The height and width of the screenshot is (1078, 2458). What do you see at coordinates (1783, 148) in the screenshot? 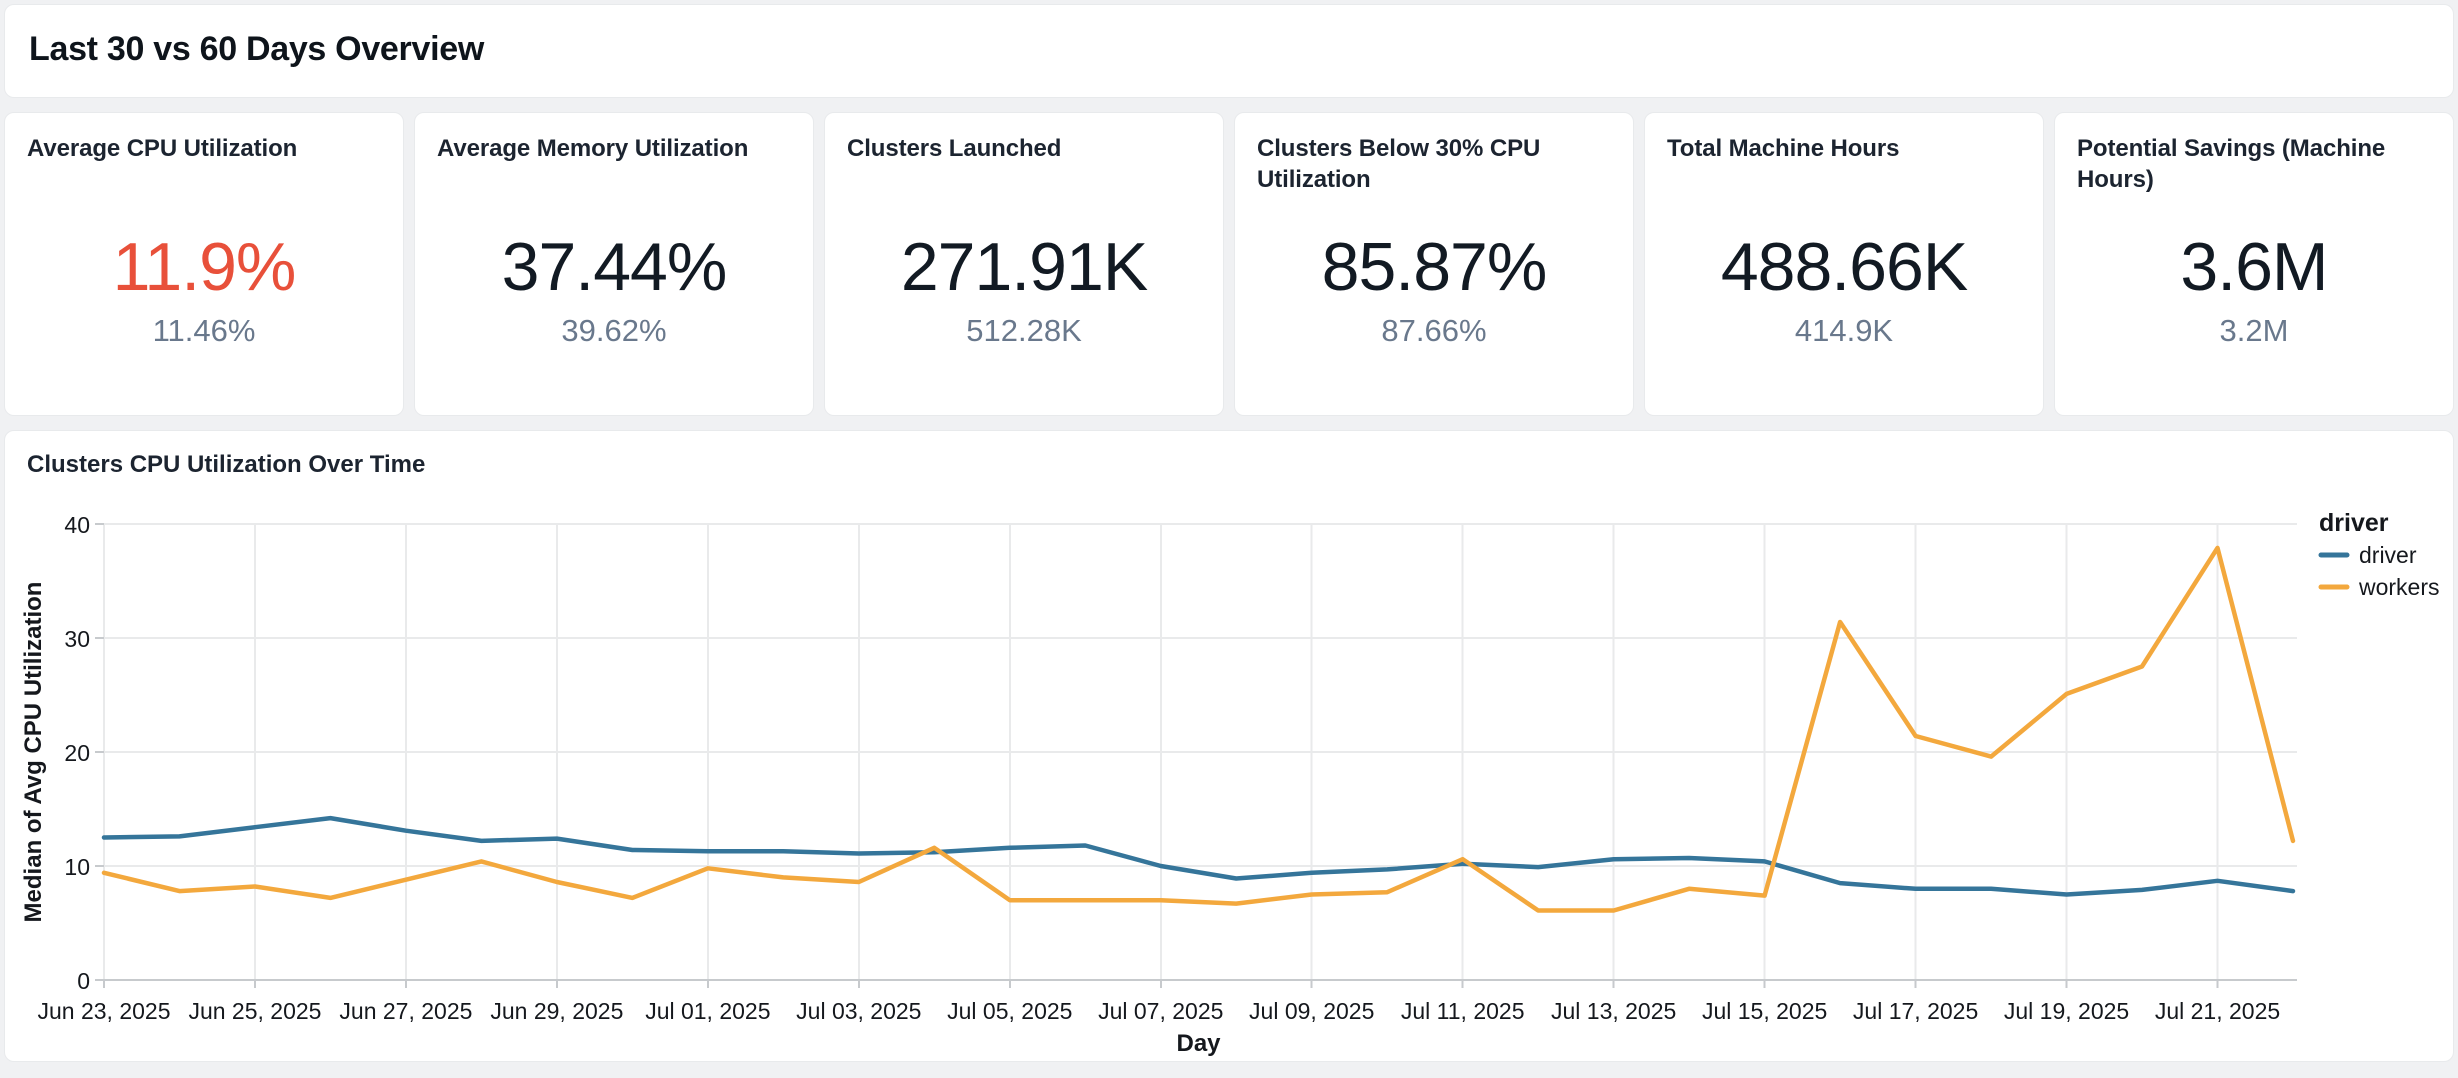
I see `kpi-label: Total Machine Hours` at bounding box center [1783, 148].